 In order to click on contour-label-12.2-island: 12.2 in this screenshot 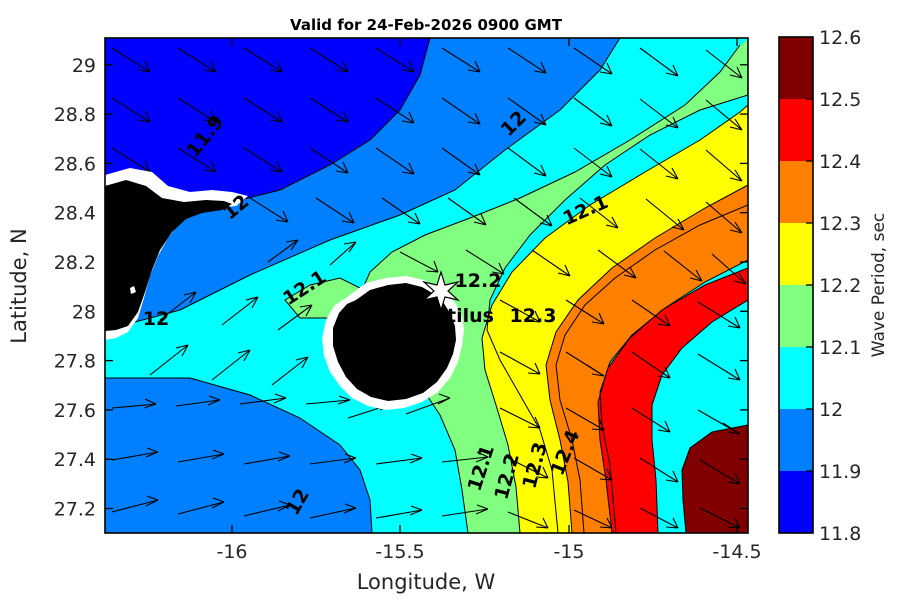, I will do `click(478, 281)`.